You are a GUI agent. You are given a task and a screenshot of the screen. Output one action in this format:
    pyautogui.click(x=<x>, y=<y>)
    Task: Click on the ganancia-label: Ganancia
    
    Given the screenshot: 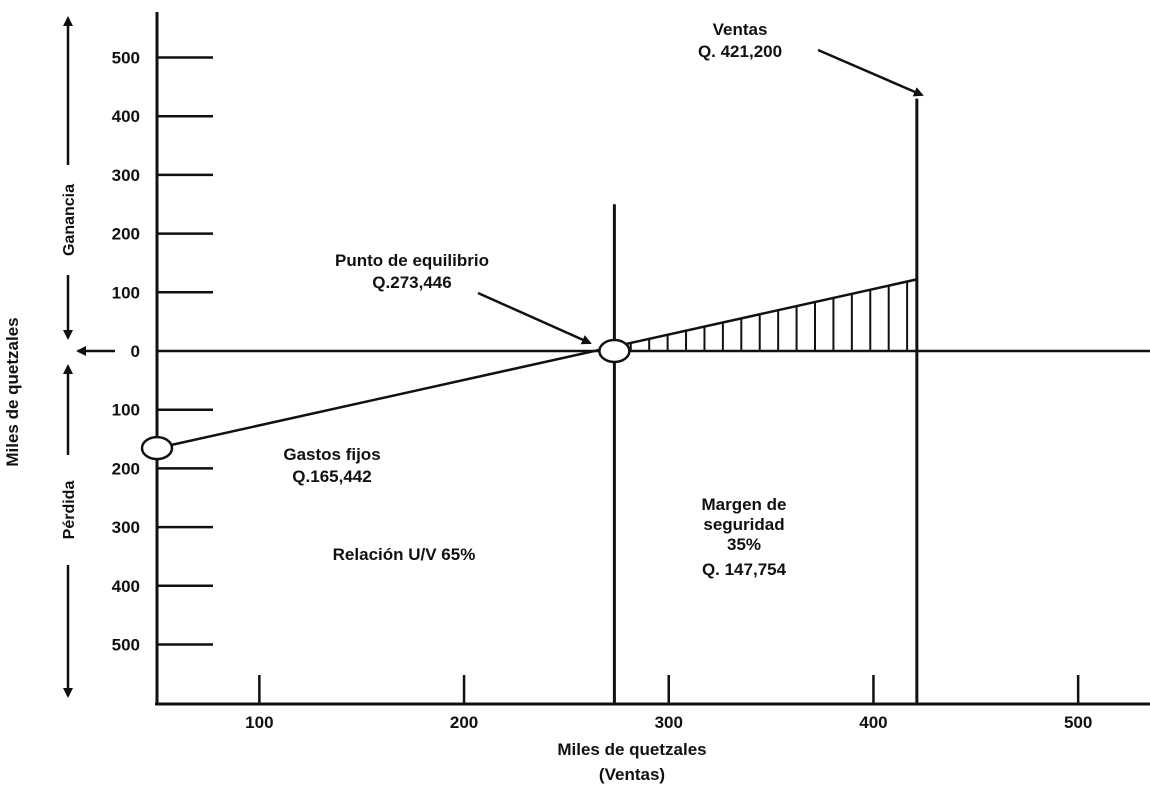 What is the action you would take?
    pyautogui.click(x=69, y=220)
    